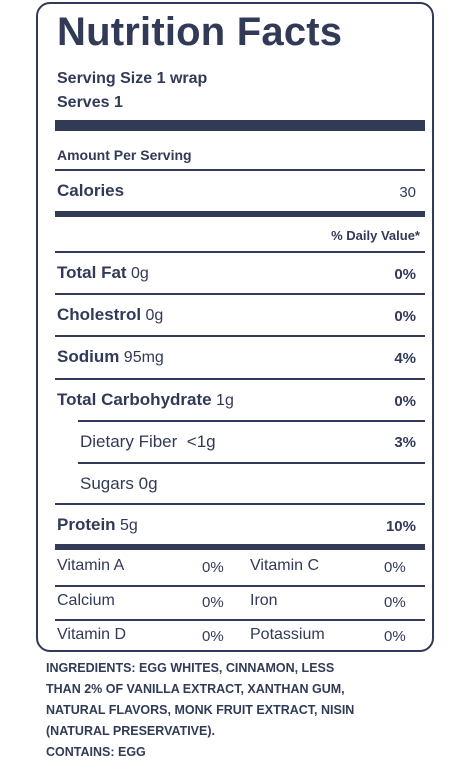 Image resolution: width=474 pixels, height=778 pixels. I want to click on vitamin-name: Iron, so click(264, 600).